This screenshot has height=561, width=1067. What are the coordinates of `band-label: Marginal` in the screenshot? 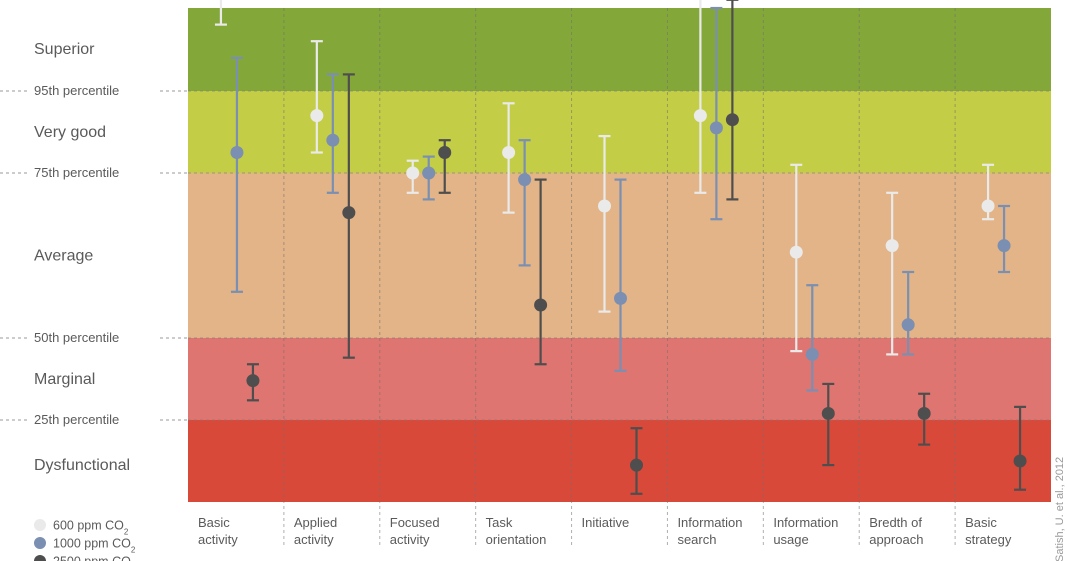 It's located at (64, 379).